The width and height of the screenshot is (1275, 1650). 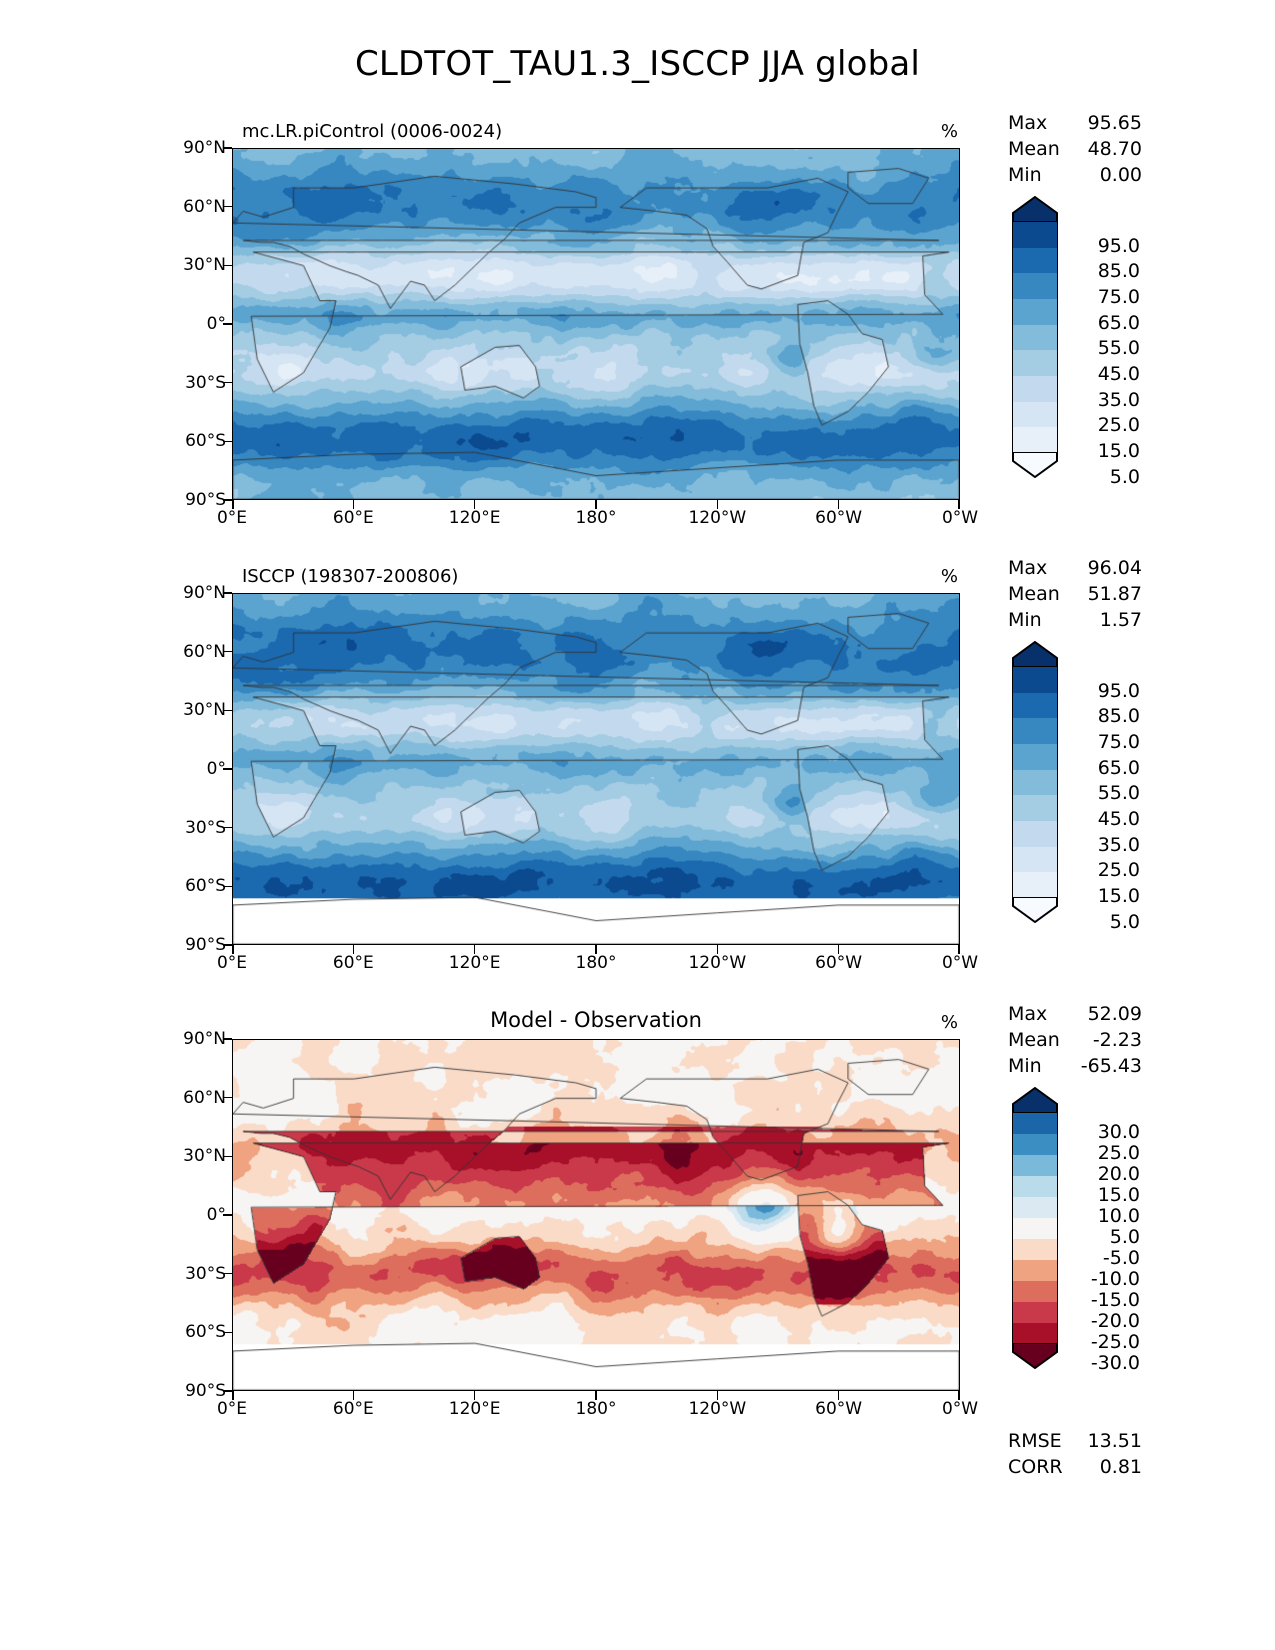 What do you see at coordinates (1120, 1467) in the screenshot?
I see `score-value: 0.81` at bounding box center [1120, 1467].